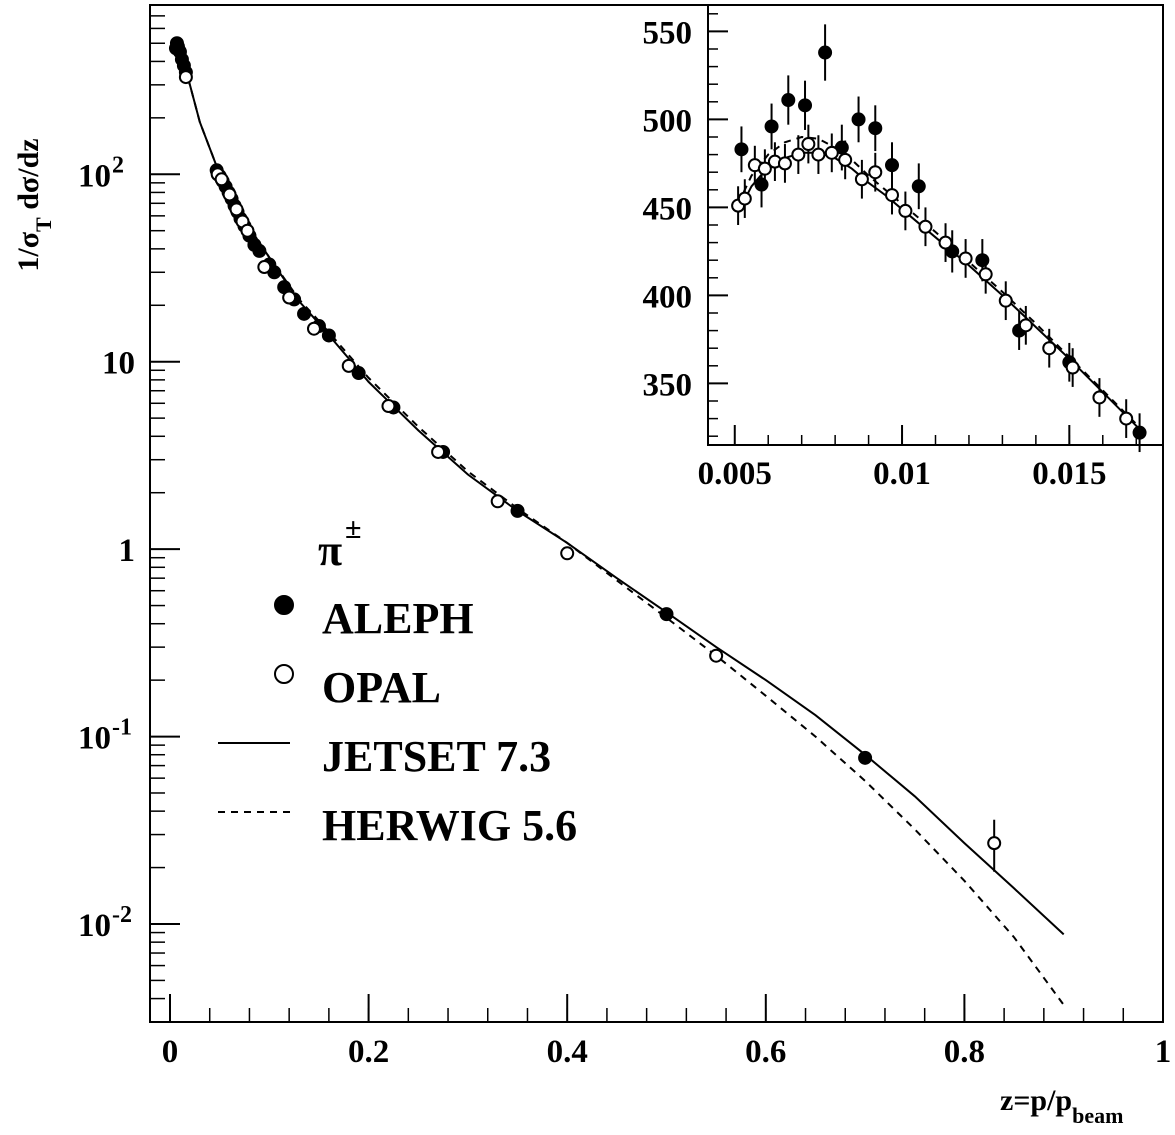 The width and height of the screenshot is (1175, 1135). Describe the element at coordinates (1069, 474) in the screenshot. I see `inset-x-tick-label: 0.015` at that location.